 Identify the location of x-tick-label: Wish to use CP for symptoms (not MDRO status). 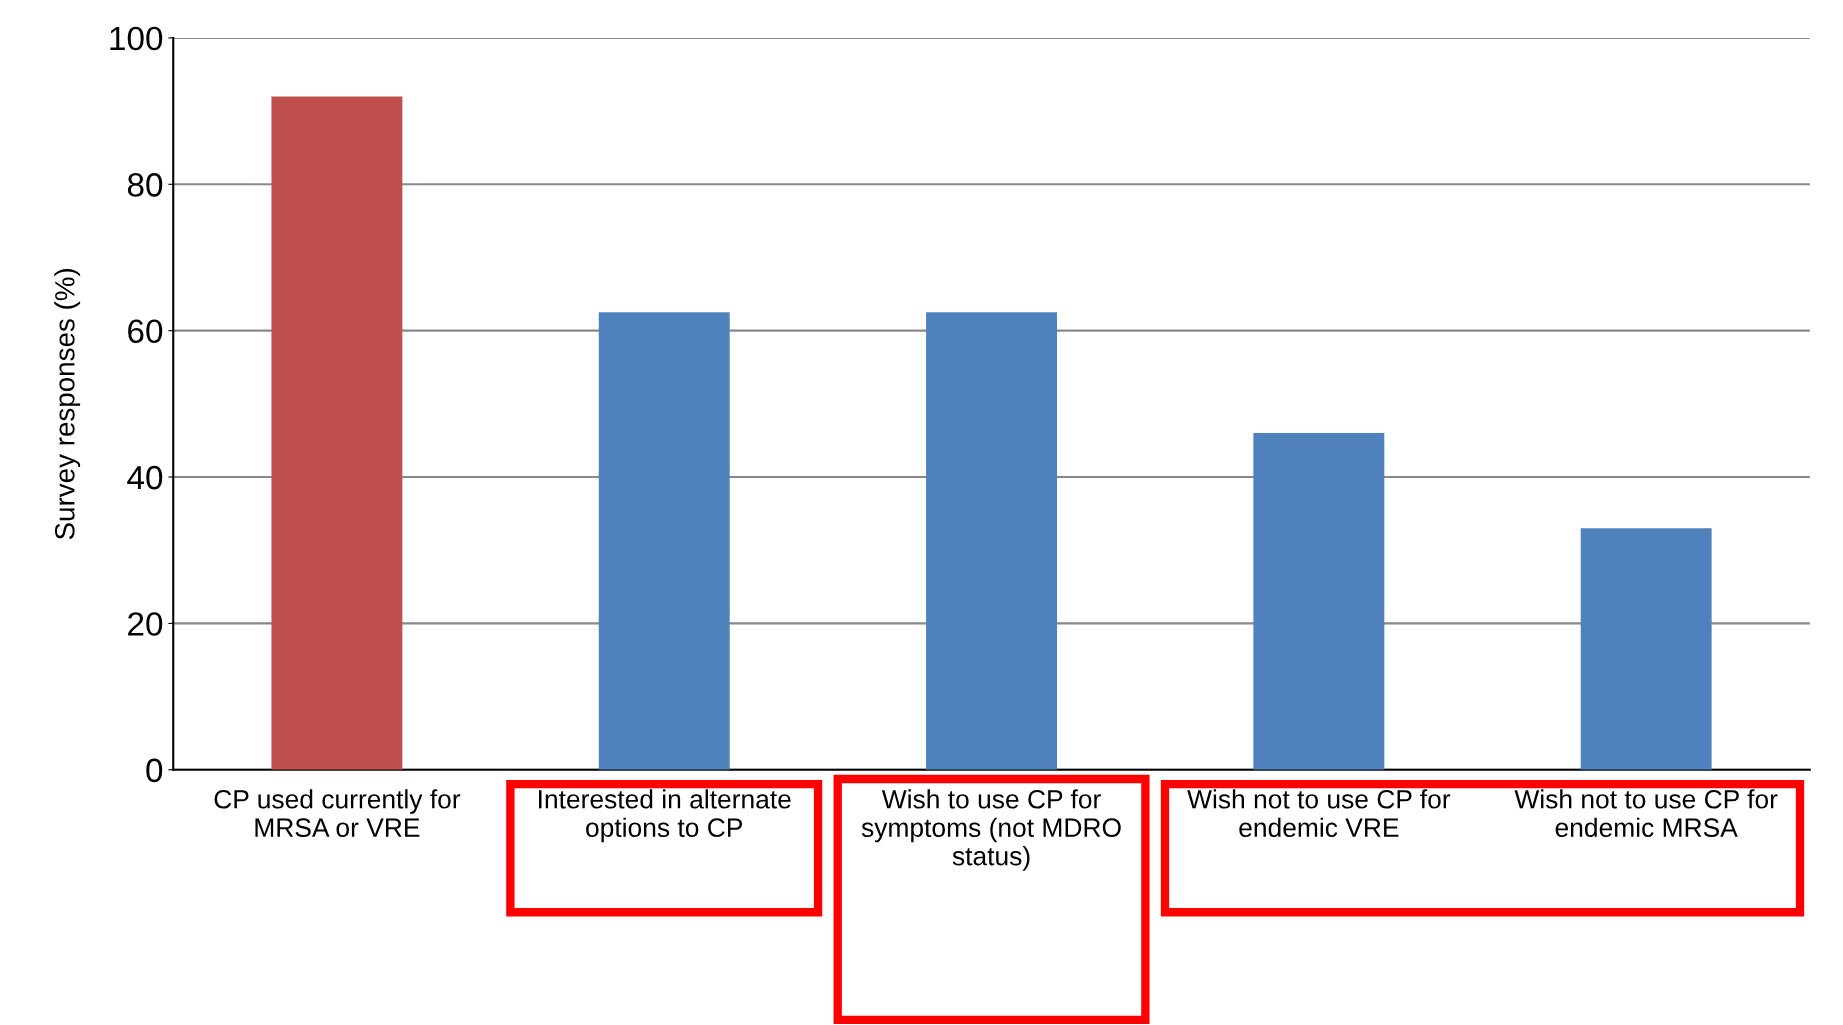
(991, 830).